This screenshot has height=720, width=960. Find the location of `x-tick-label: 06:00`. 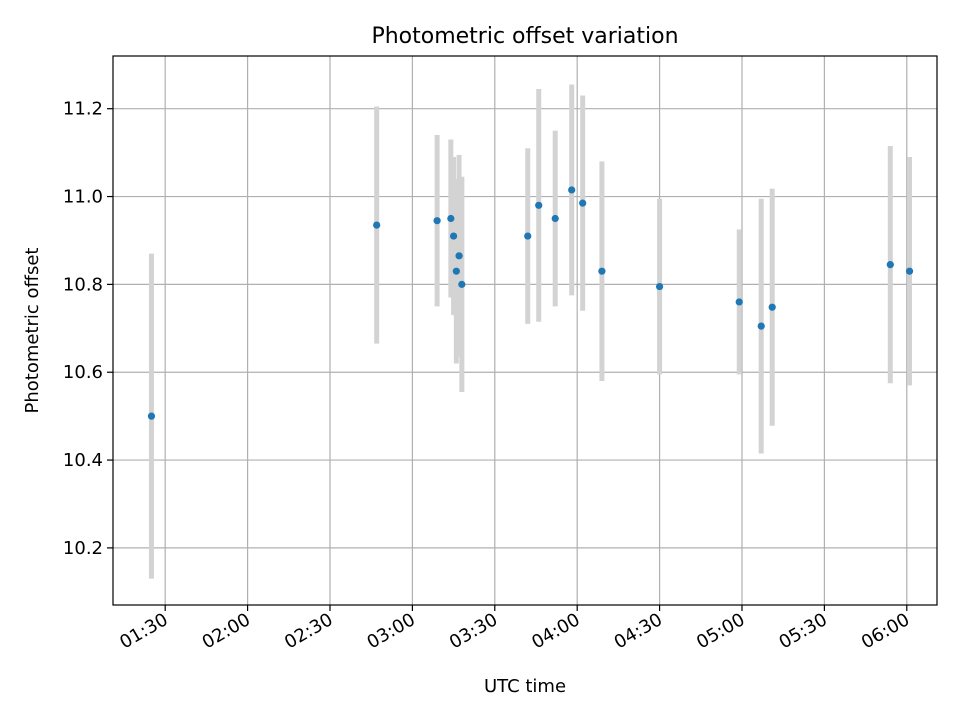

x-tick-label: 06:00 is located at coordinates (885, 631).